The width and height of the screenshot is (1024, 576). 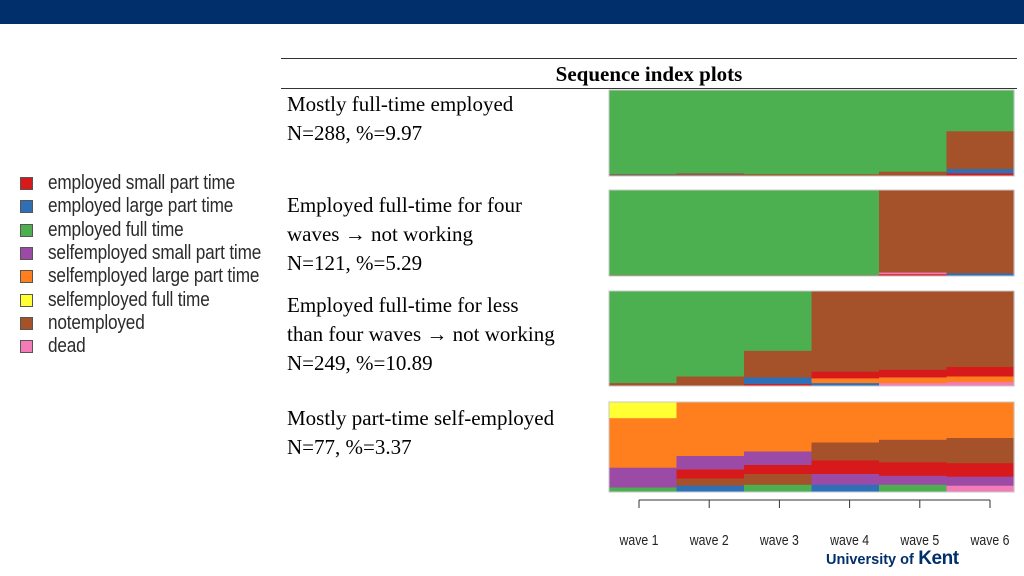 What do you see at coordinates (360, 363) in the screenshot?
I see `cluster-3-line-3: N=249, %=10.89` at bounding box center [360, 363].